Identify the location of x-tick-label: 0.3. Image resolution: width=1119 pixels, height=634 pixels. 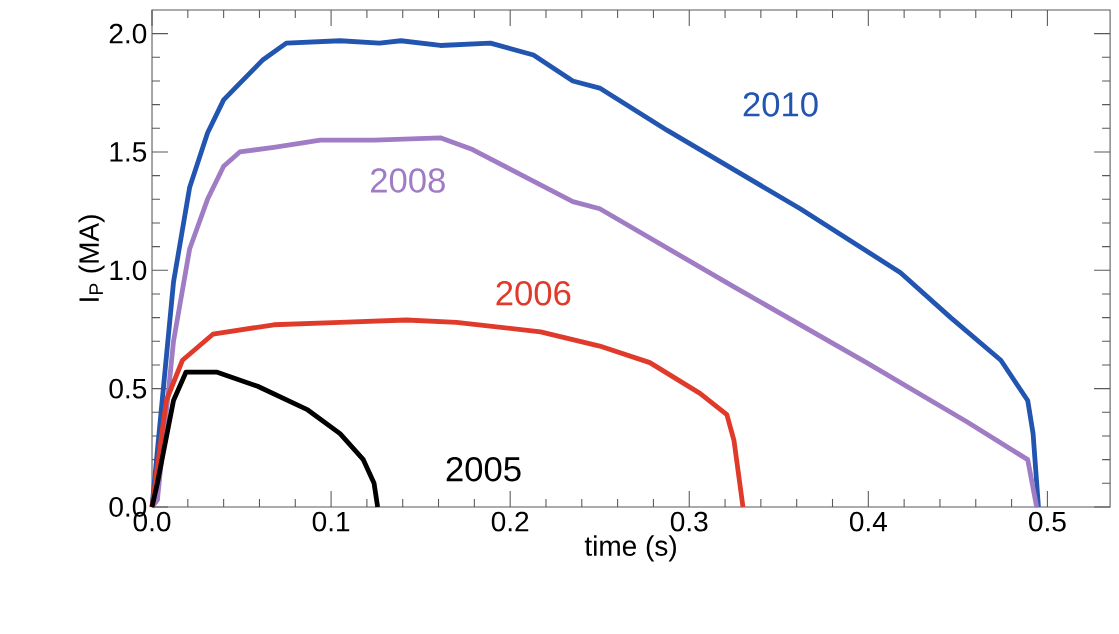
(689, 521).